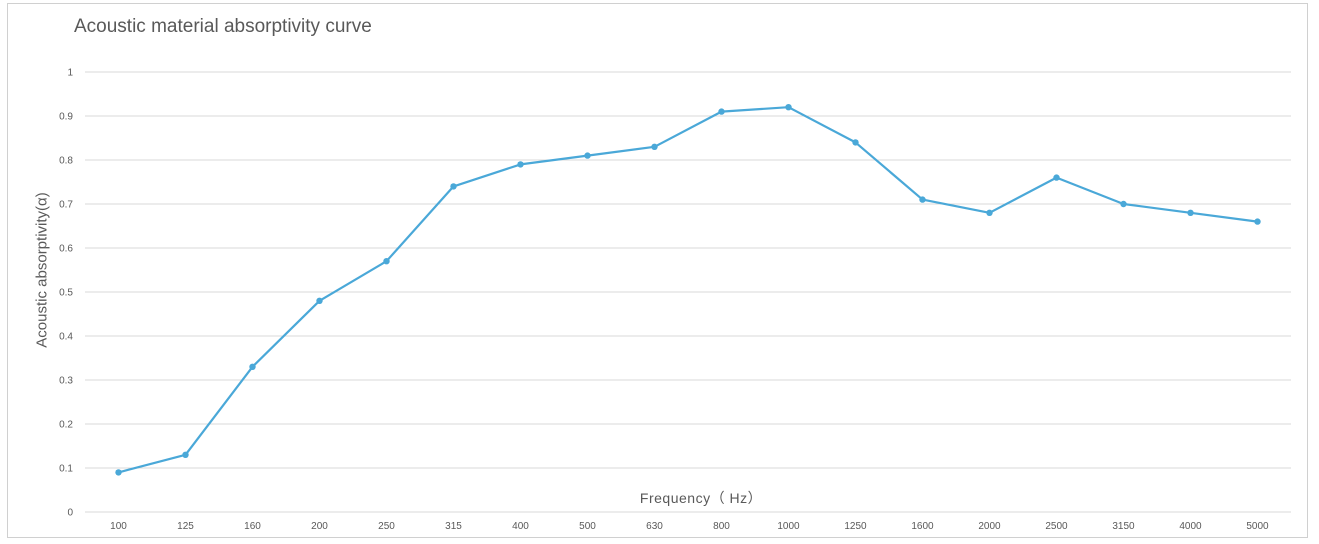 This screenshot has height=544, width=1319. I want to click on x-tick-label: 1600, so click(922, 526).